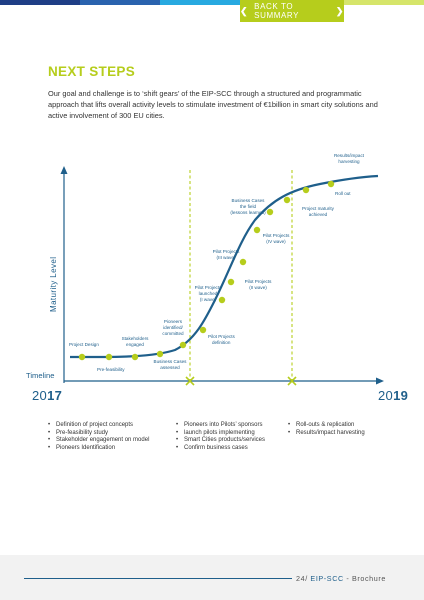 Image resolution: width=424 pixels, height=600 pixels. What do you see at coordinates (244, 10) in the screenshot?
I see `chevron-left-icon: ❮` at bounding box center [244, 10].